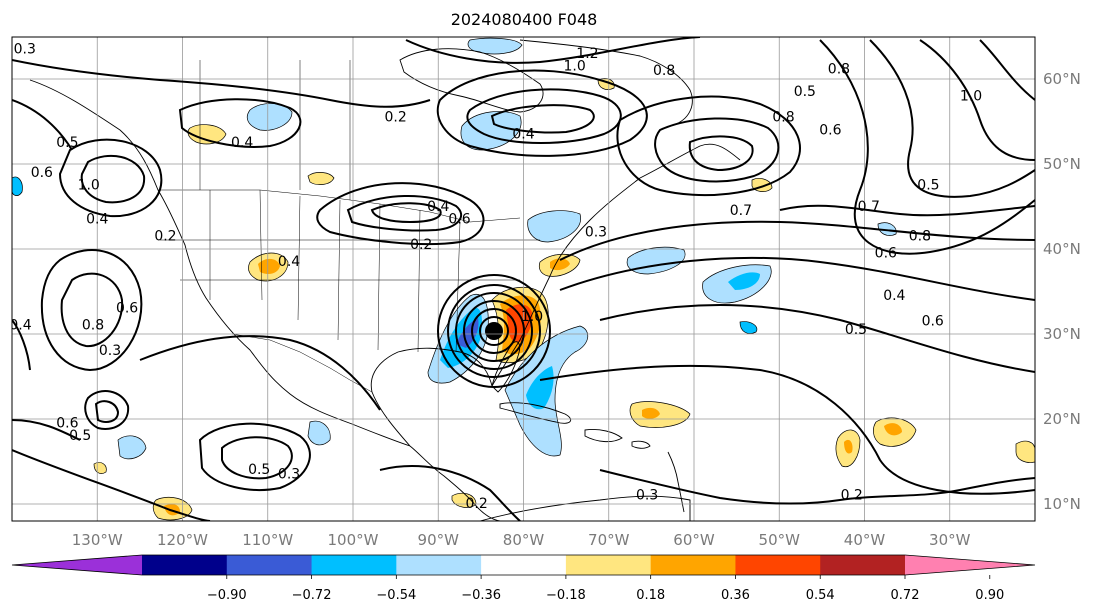 Image resolution: width=1105 pixels, height=615 pixels. Describe the element at coordinates (77, 565) in the screenshot. I see `colorbar-extend-low` at that location.